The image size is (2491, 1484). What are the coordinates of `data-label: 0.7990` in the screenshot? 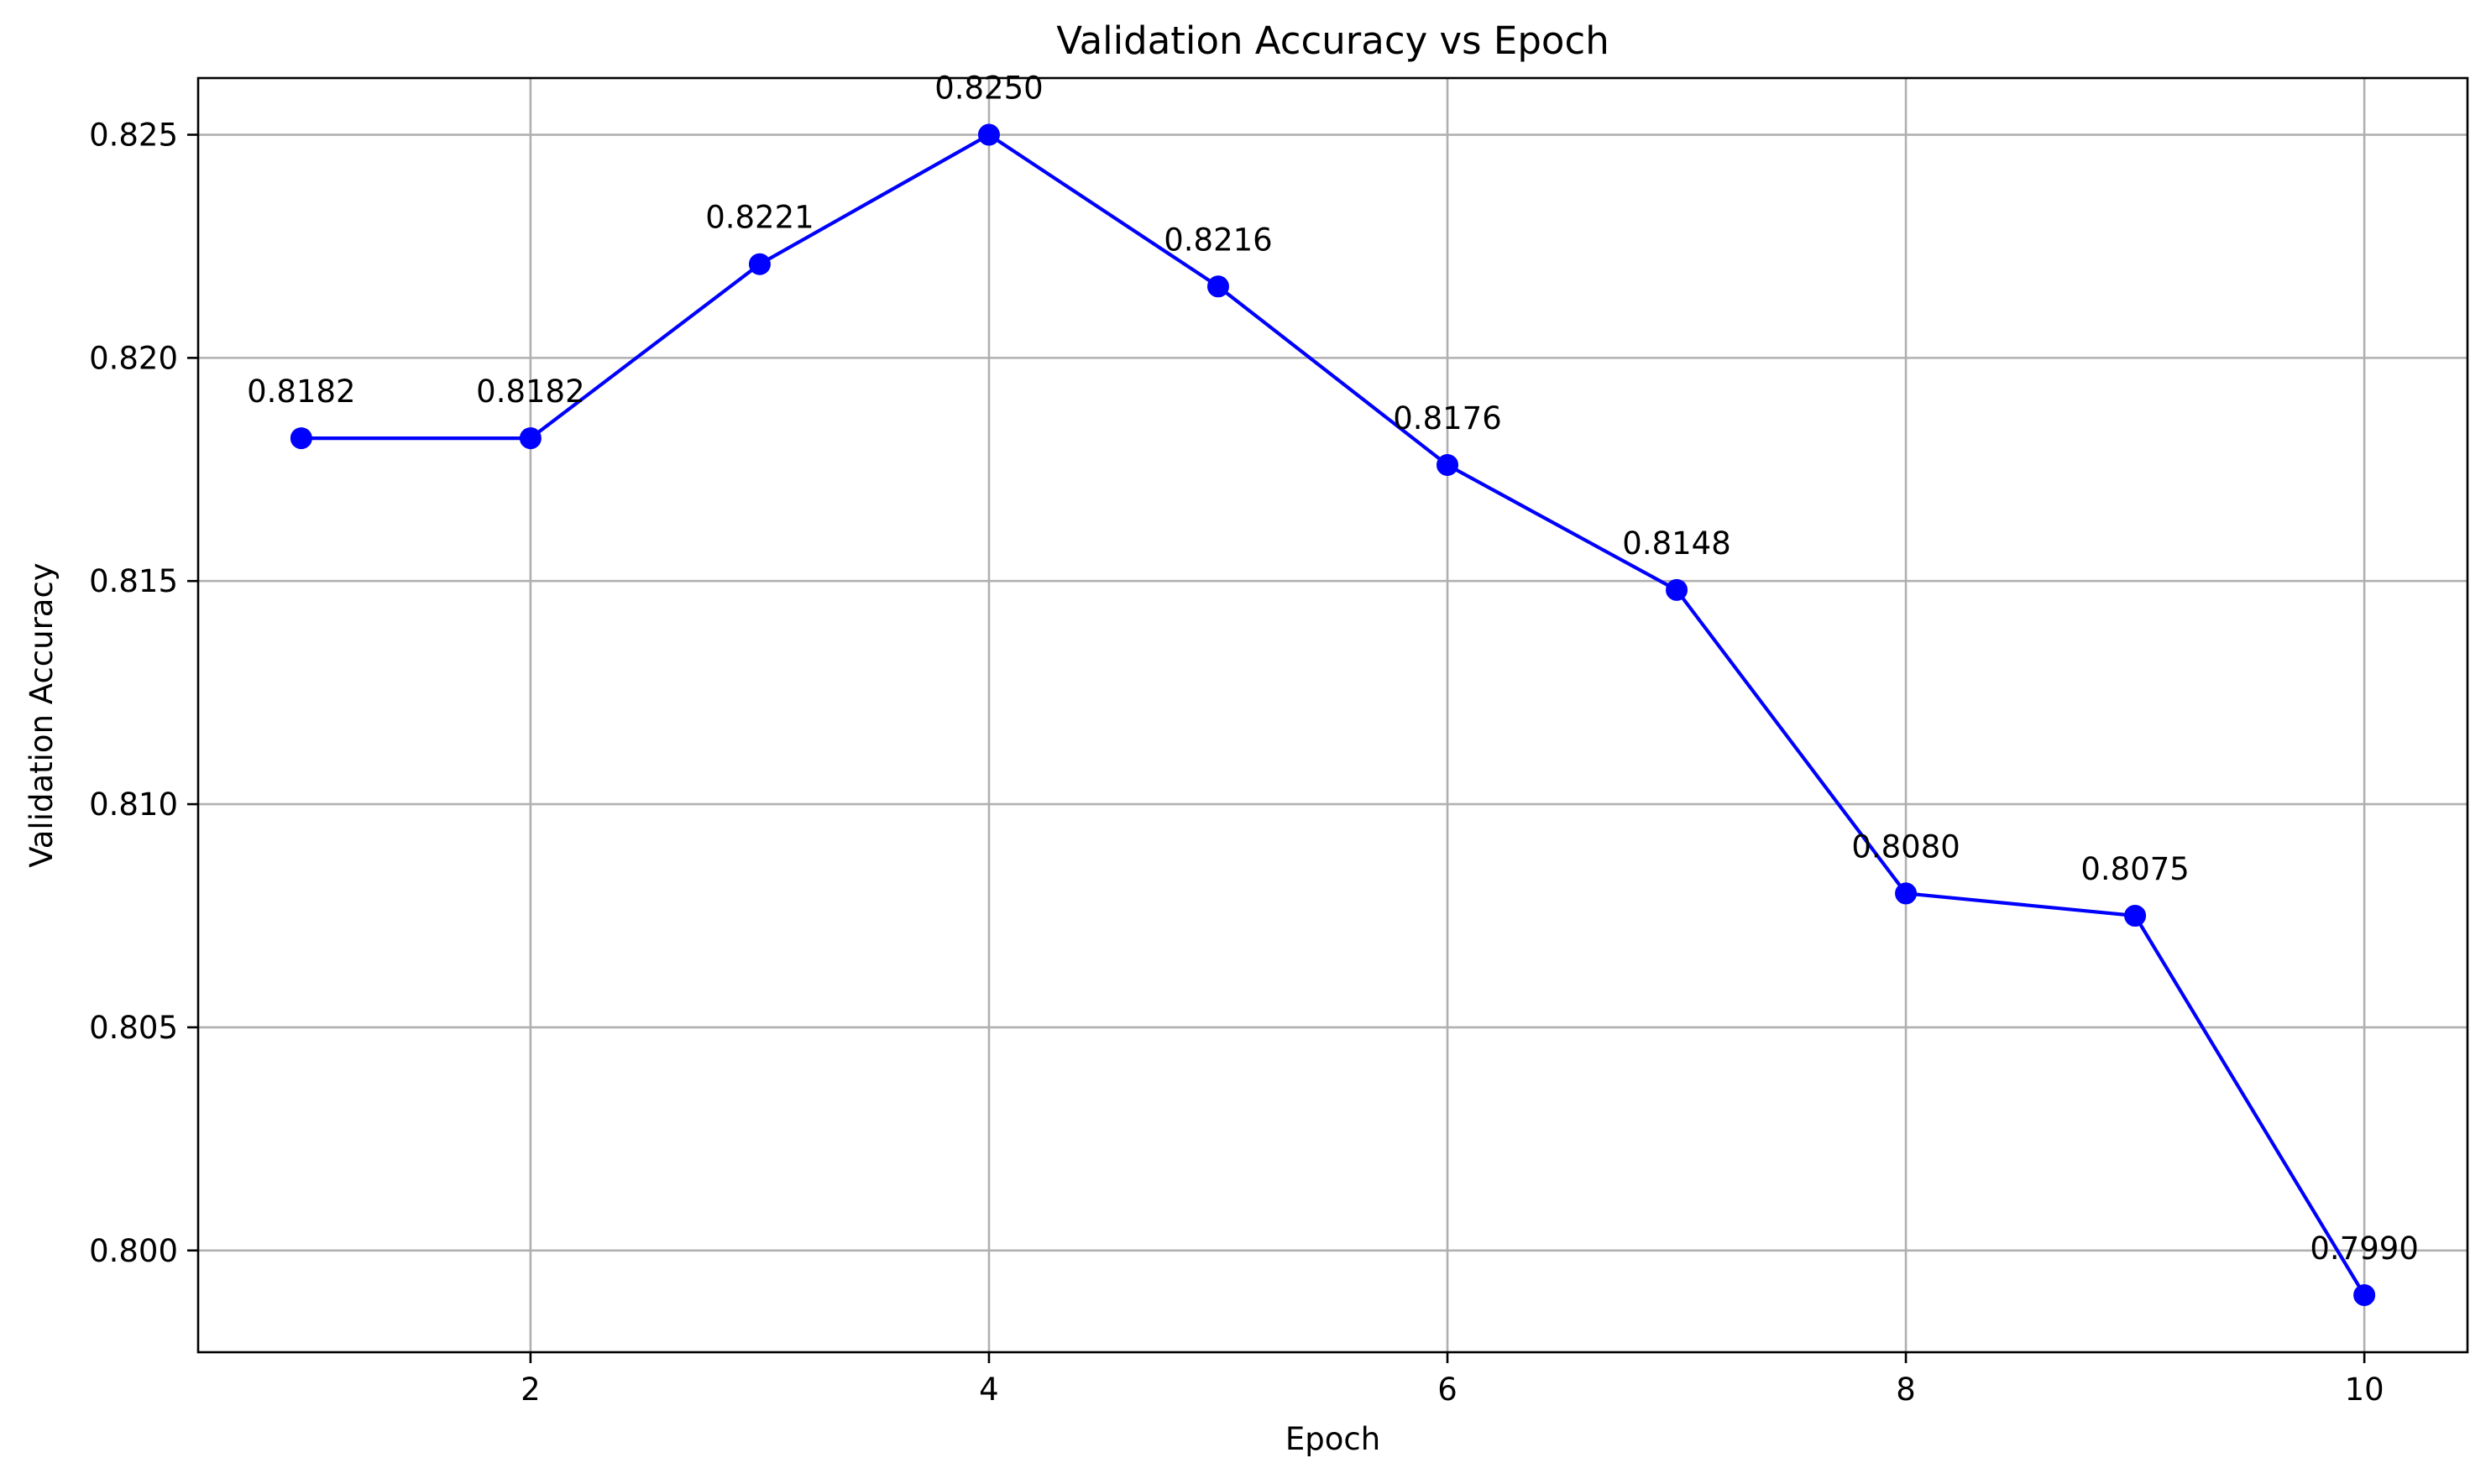 It's located at (2364, 1249).